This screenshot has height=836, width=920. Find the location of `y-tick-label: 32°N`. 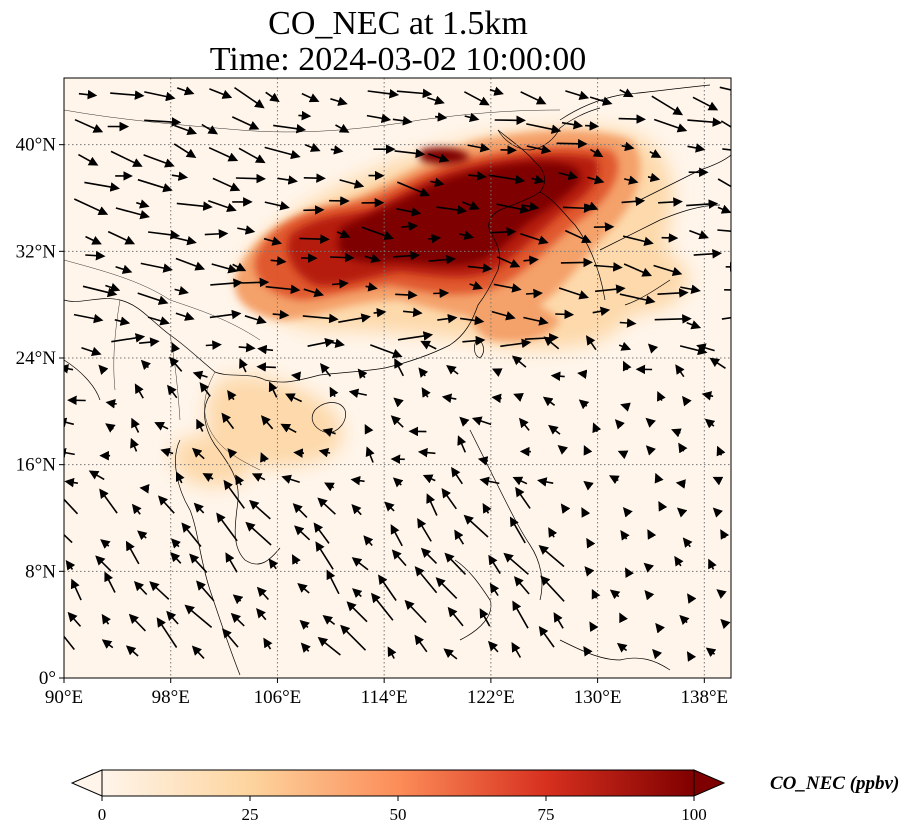

y-tick-label: 32°N is located at coordinates (36, 251).